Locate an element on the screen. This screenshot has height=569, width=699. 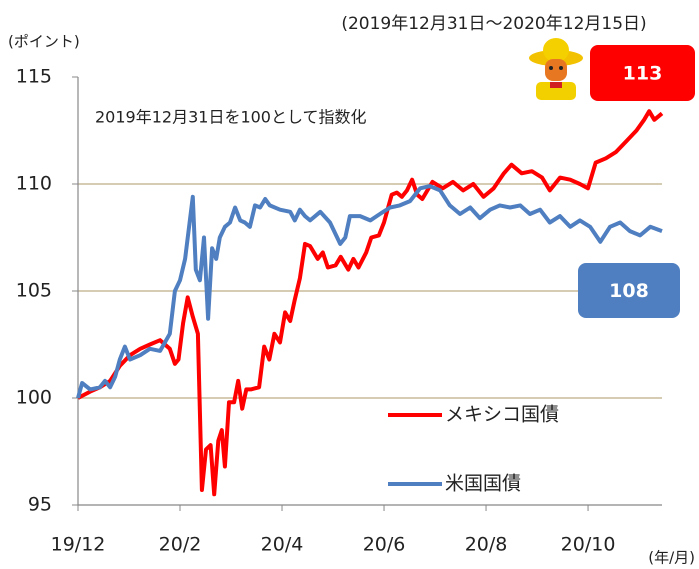
x-tick-label: 20/2 is located at coordinates (180, 545).